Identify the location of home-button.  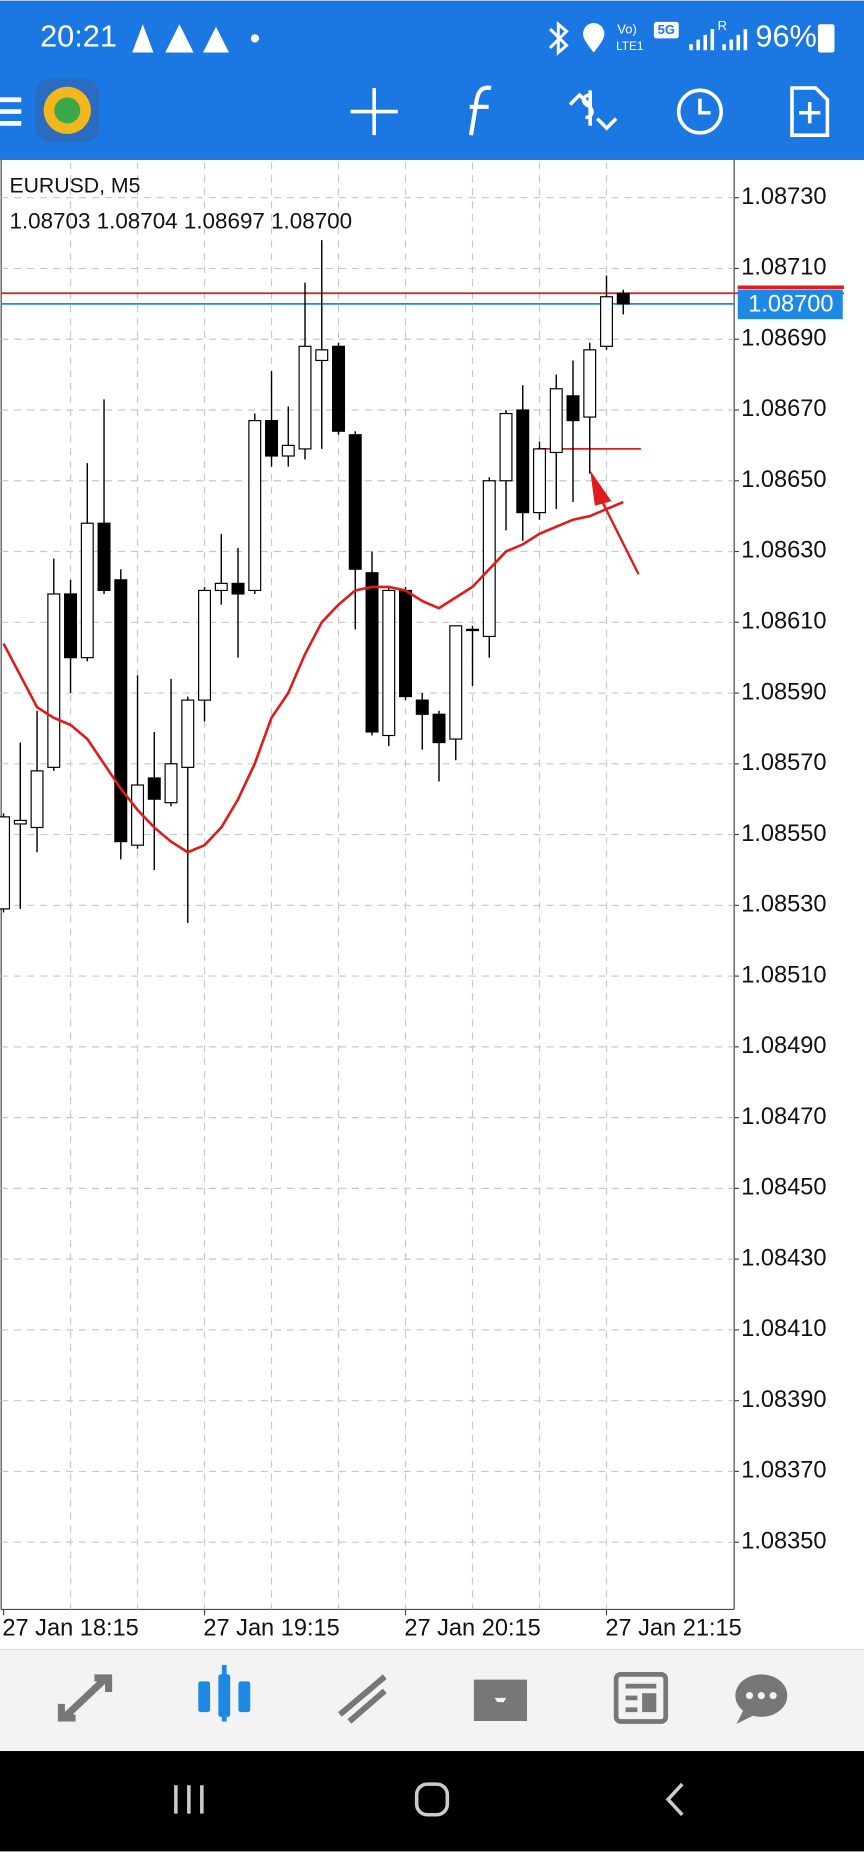
(432, 1799).